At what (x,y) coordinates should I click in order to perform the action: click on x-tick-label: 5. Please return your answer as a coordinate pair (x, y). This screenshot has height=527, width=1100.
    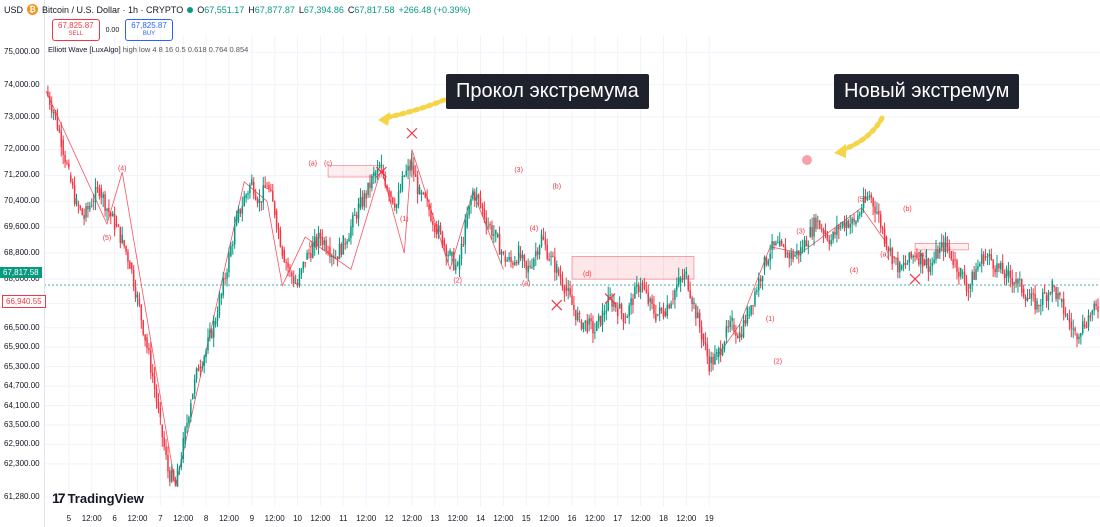
    Looking at the image, I should click on (69, 518).